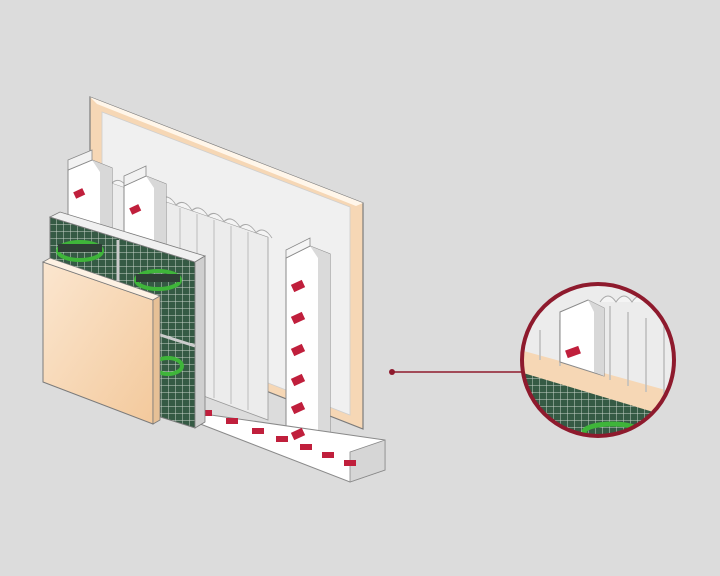 The width and height of the screenshot is (720, 576). Describe the element at coordinates (101, 341) in the screenshot. I see `front-board` at that location.